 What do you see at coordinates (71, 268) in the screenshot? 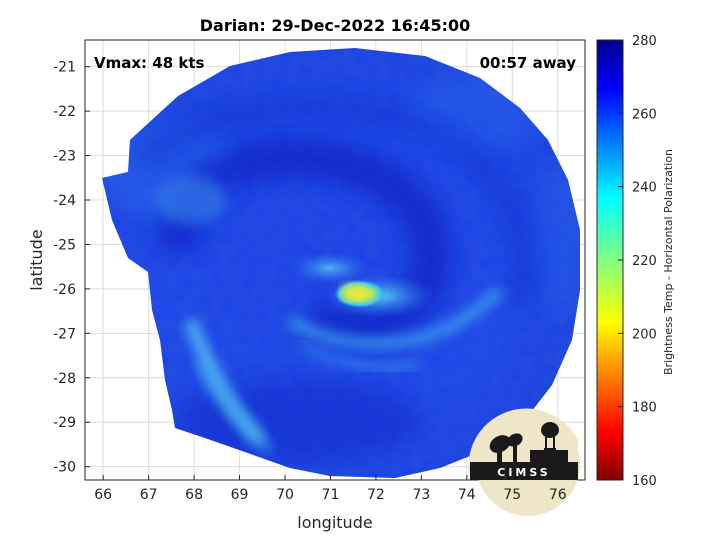
I see `y-axis-ticks: -21 -22 -23 -24 -25 -26 -27 -28 -29 -30` at bounding box center [71, 268].